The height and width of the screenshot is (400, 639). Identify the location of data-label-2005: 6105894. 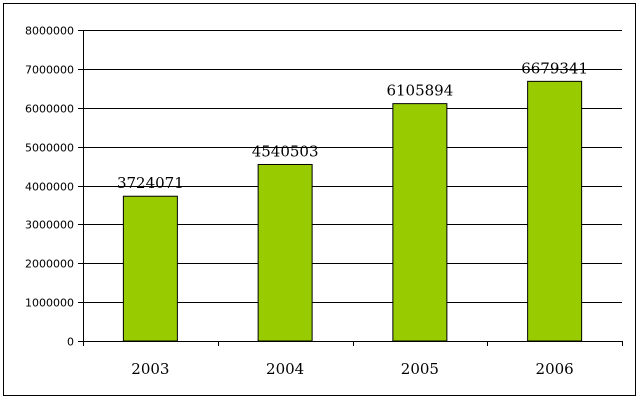
(419, 91).